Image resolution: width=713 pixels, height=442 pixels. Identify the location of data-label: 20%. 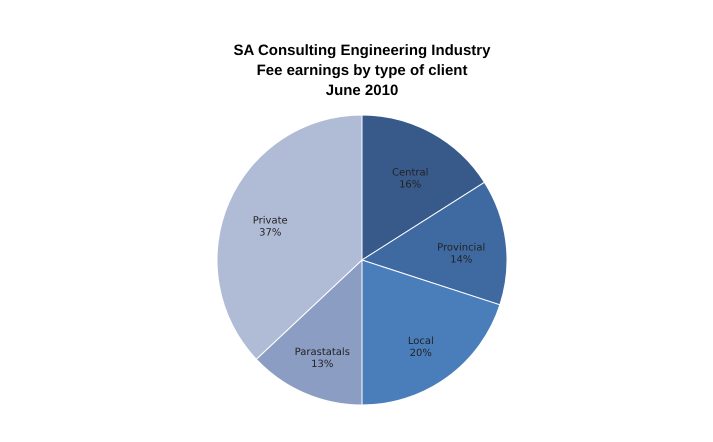
(421, 353).